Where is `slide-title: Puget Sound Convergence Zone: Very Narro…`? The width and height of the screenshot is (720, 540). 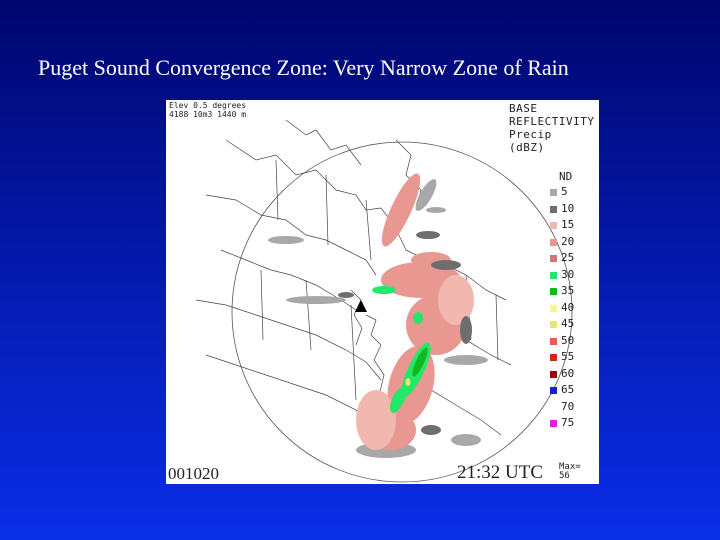 slide-title: Puget Sound Convergence Zone: Very Narro… is located at coordinates (303, 67).